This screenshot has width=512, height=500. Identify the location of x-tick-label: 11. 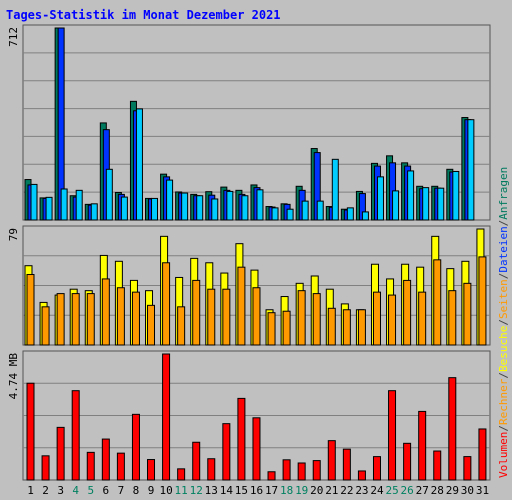
(181, 490).